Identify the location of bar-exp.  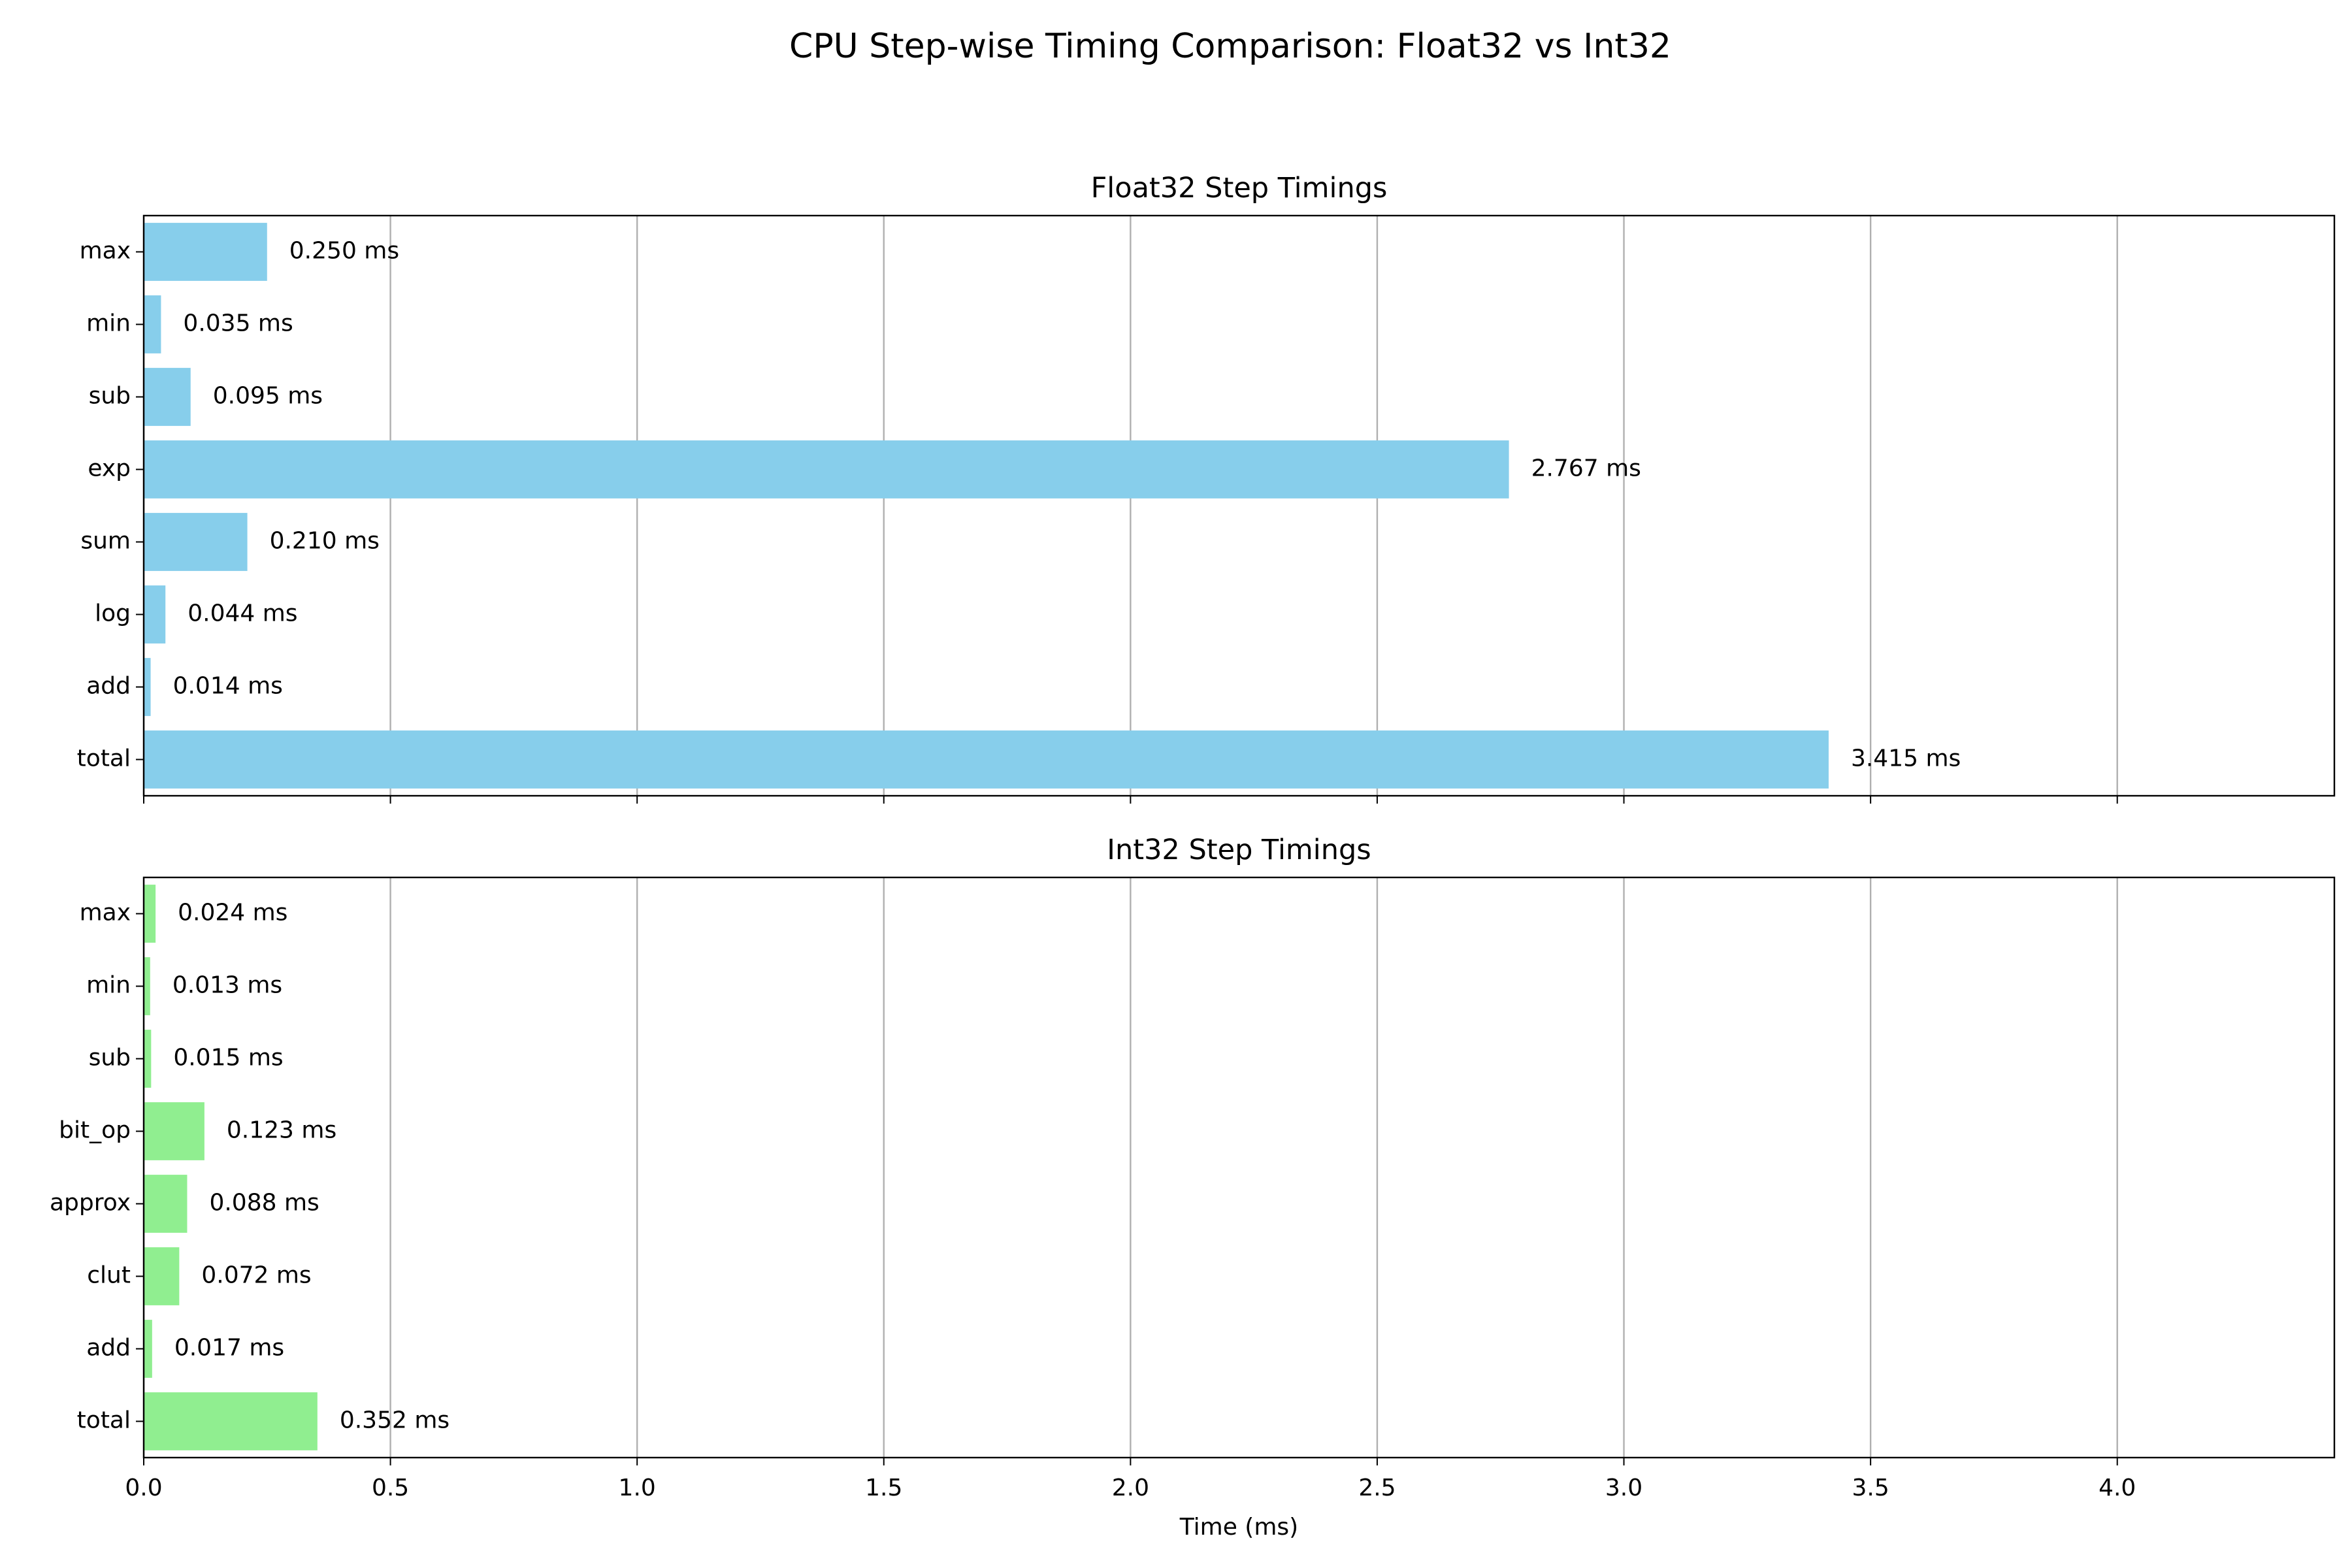
(826, 469).